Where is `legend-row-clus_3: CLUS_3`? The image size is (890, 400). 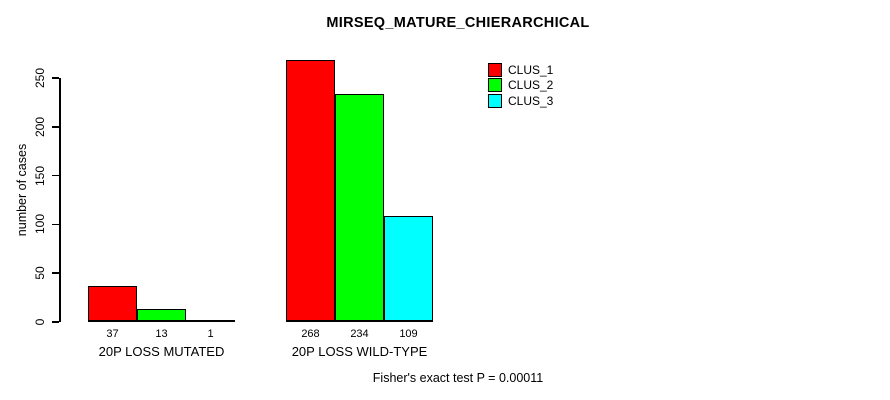
legend-row-clus_3: CLUS_3 is located at coordinates (521, 100).